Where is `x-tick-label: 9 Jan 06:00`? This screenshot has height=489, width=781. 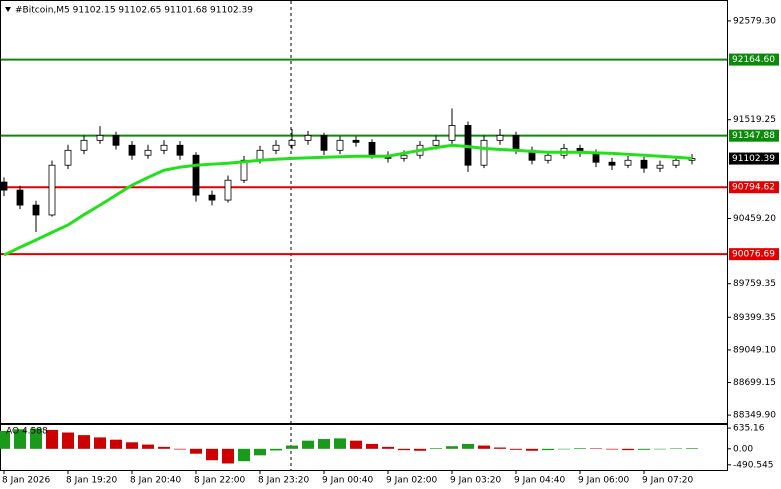
x-tick-label: 9 Jan 06:00 is located at coordinates (604, 481).